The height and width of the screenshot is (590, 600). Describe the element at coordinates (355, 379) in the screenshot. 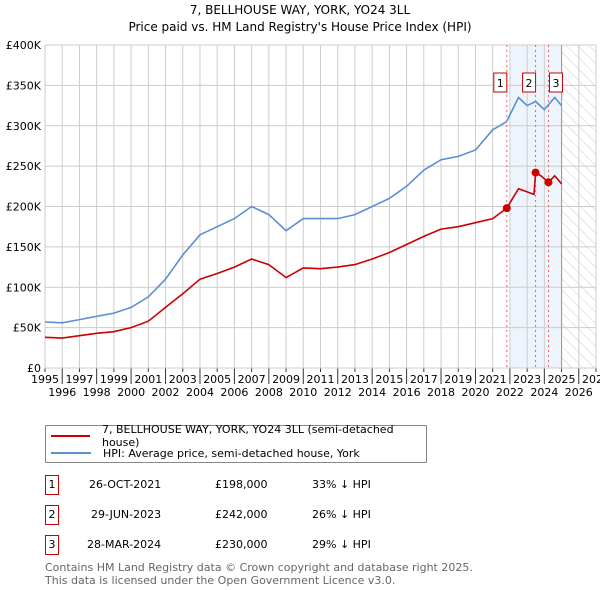

I see `x-tick-label: 2013` at that location.